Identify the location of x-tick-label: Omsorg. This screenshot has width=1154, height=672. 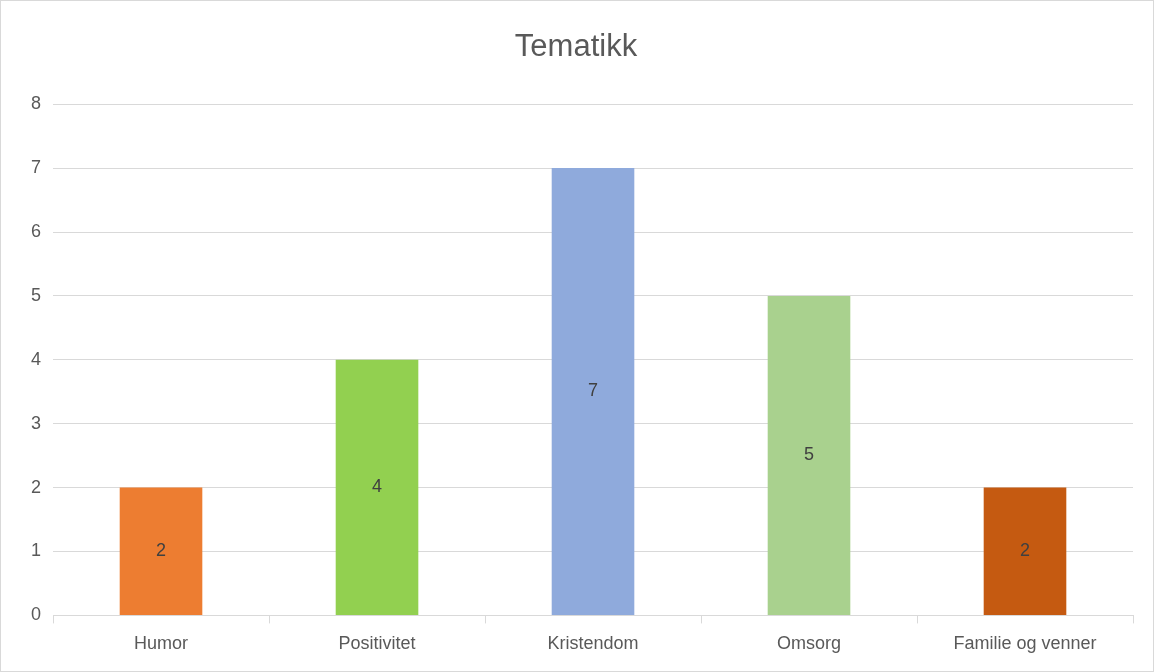
(809, 643).